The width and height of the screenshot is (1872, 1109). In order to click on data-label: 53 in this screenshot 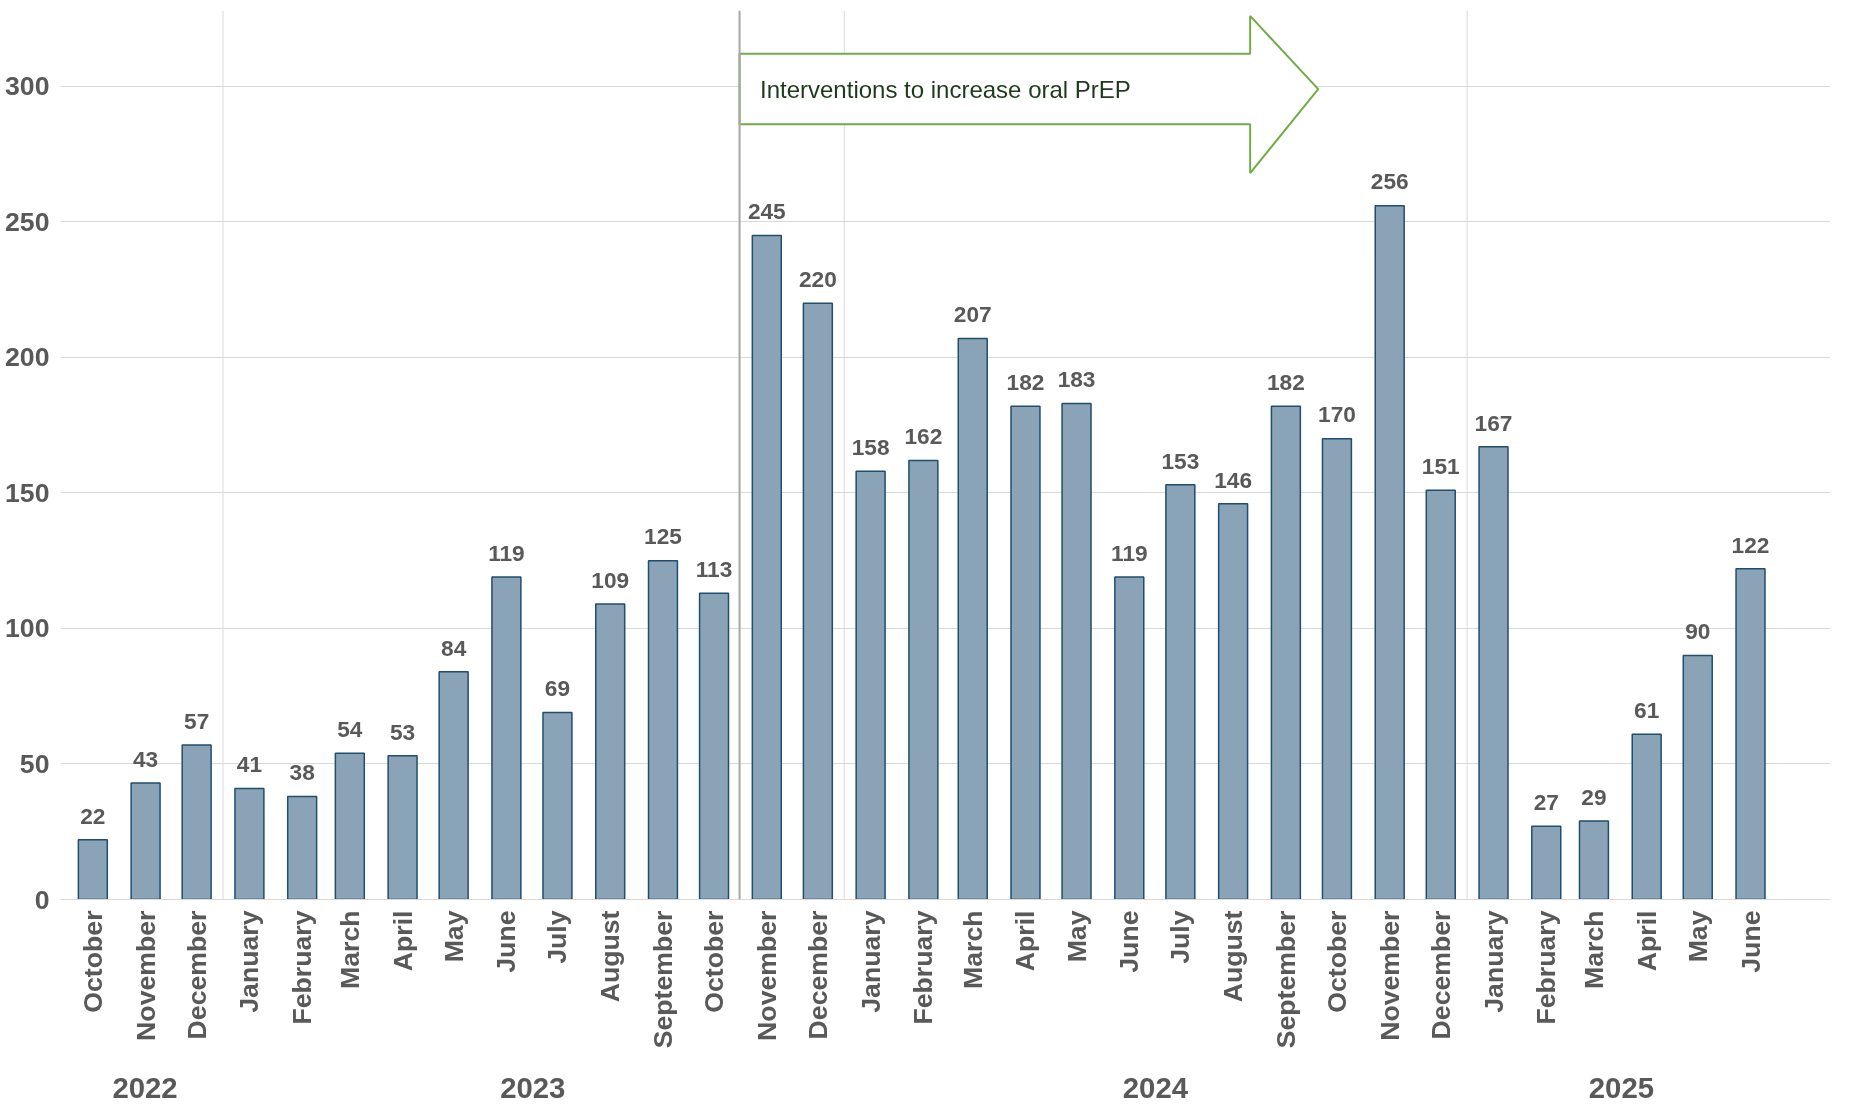, I will do `click(402, 731)`.